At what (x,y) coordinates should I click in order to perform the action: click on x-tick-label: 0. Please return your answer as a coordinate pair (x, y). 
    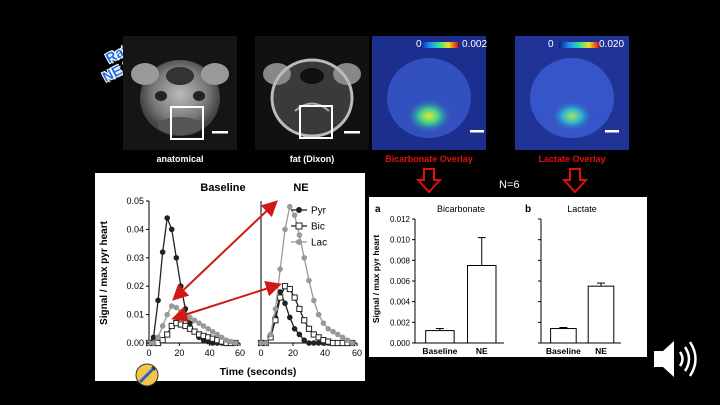
    Looking at the image, I should click on (260, 353).